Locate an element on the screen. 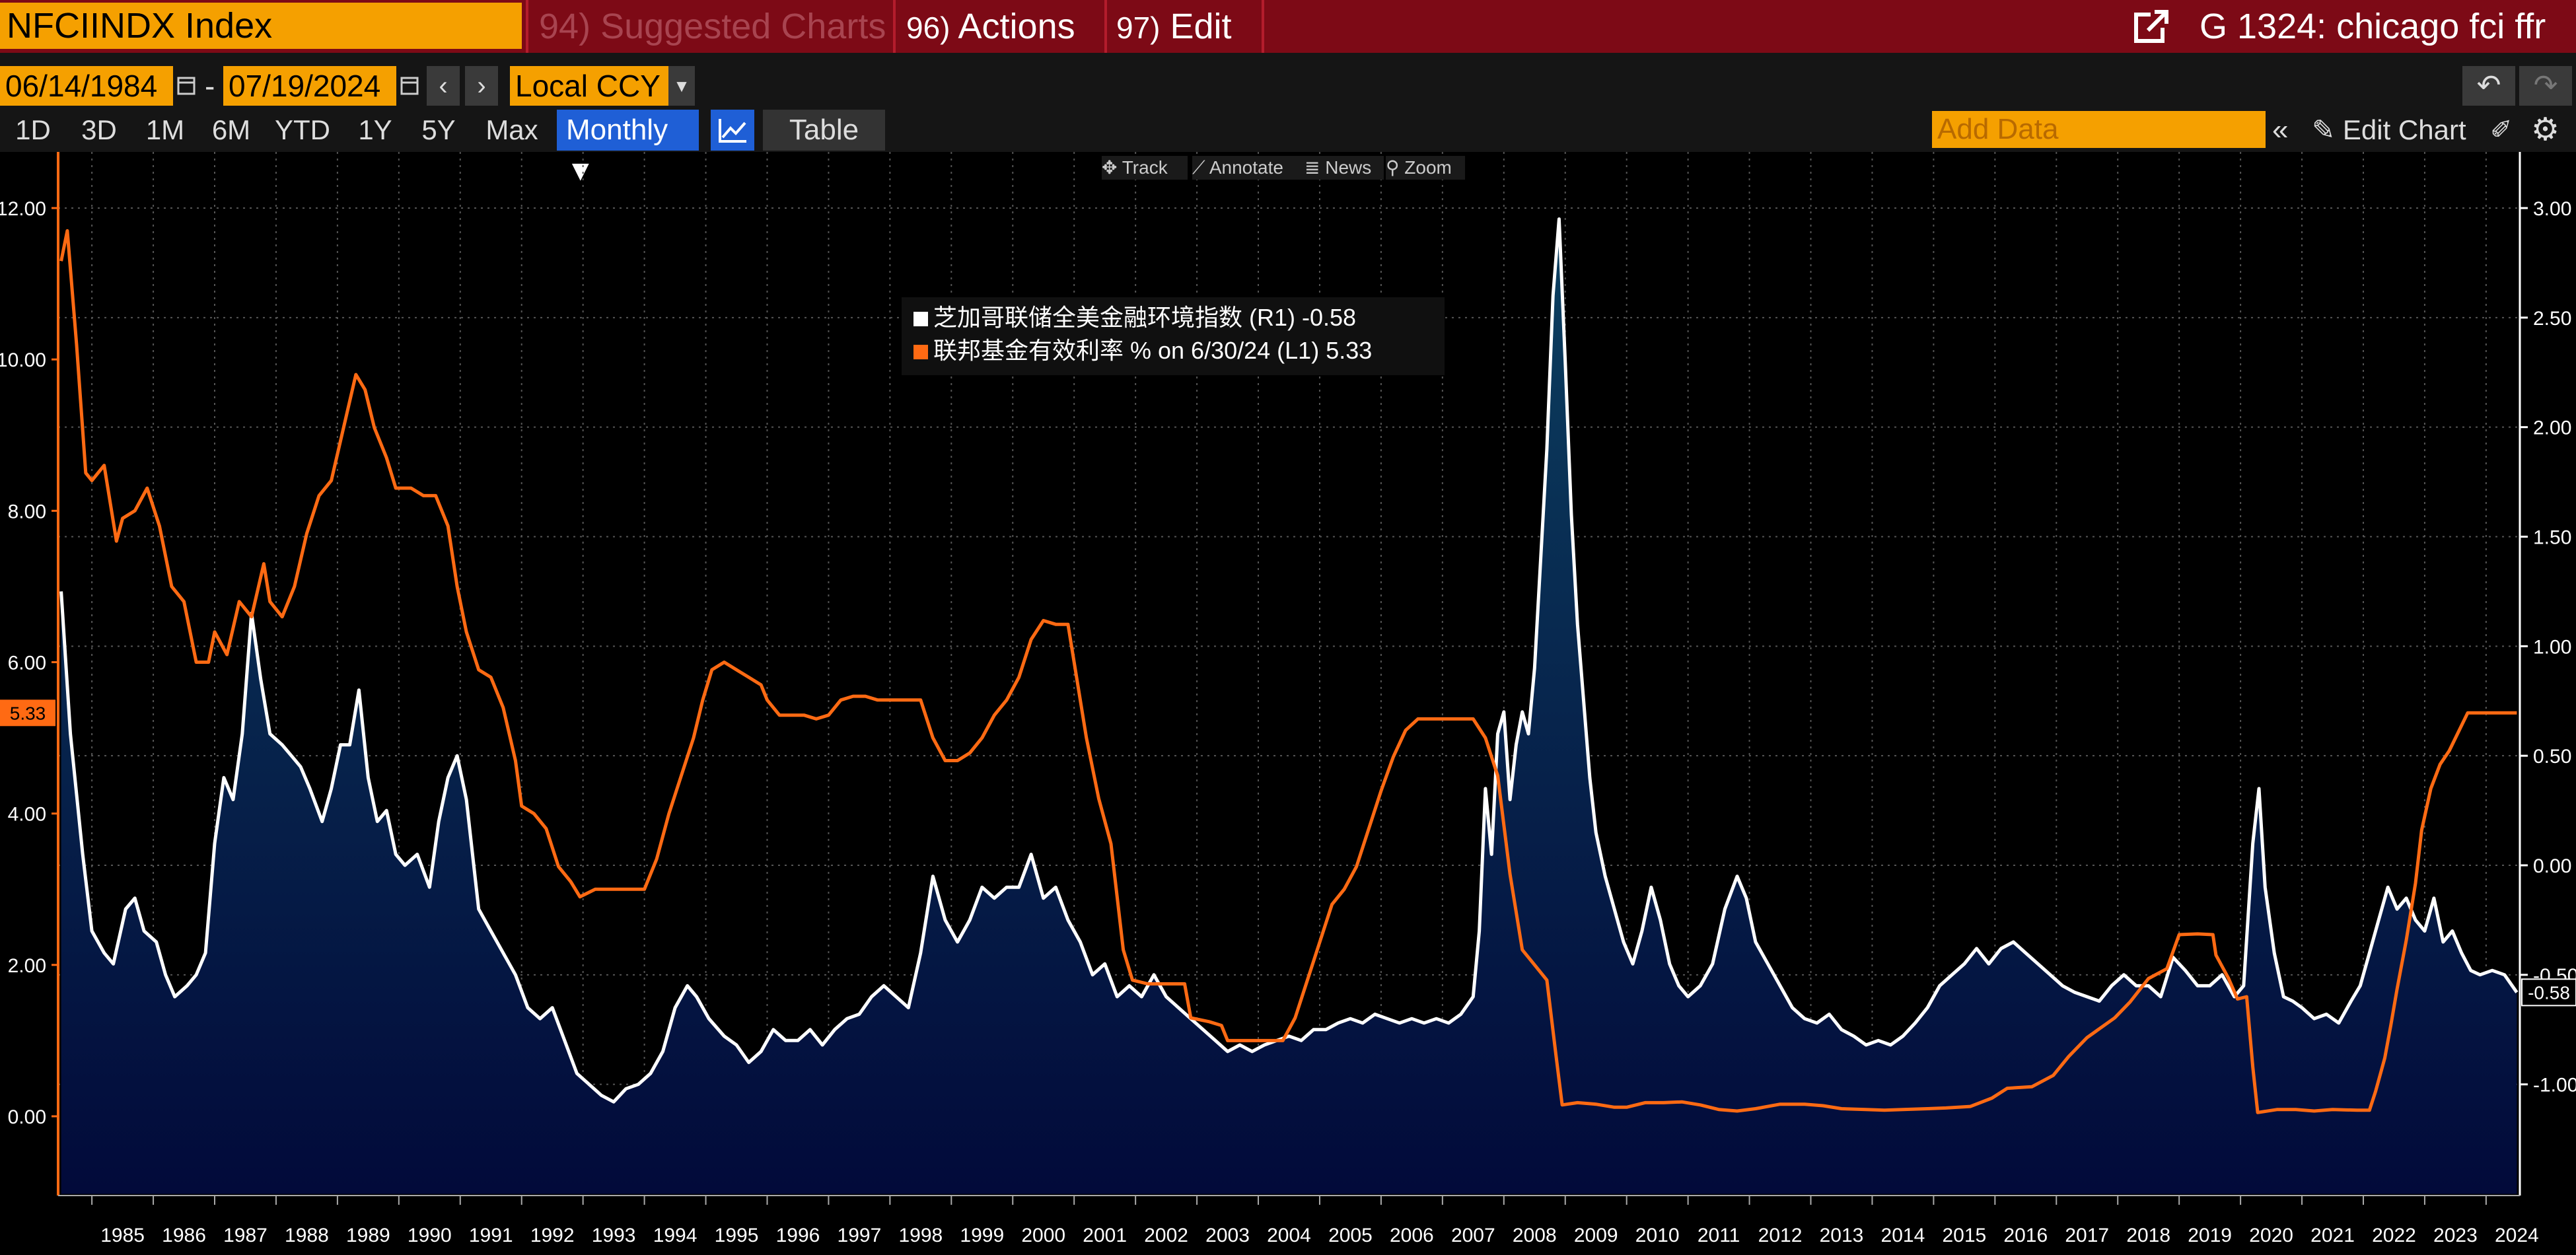  left-tick-label: 6.00 is located at coordinates (27, 664).